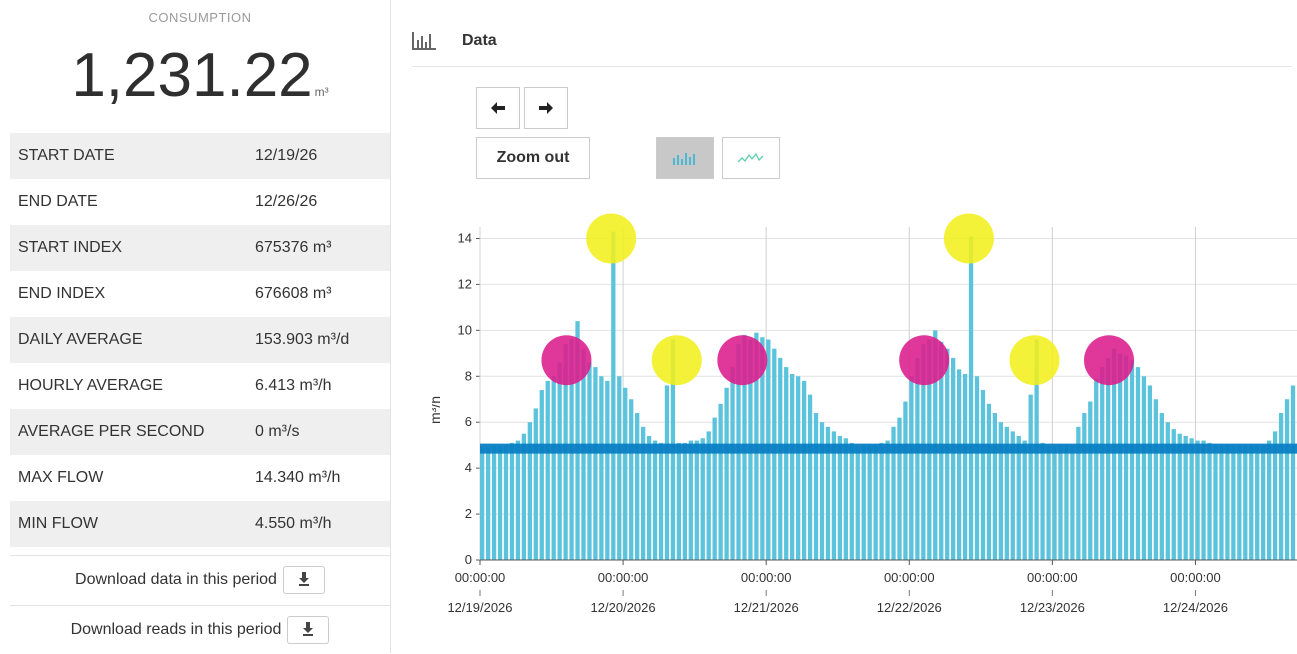 Image resolution: width=1297 pixels, height=654 pixels. Describe the element at coordinates (176, 579) in the screenshot. I see `download-data-label: Download data in this period` at that location.